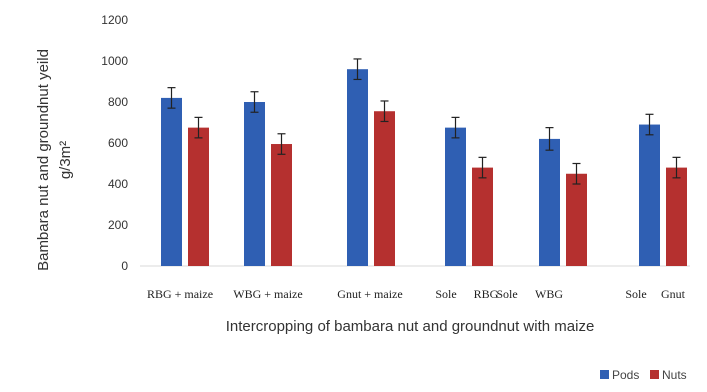 The height and width of the screenshot is (392, 707). I want to click on category-label: Gnut, so click(673, 294).